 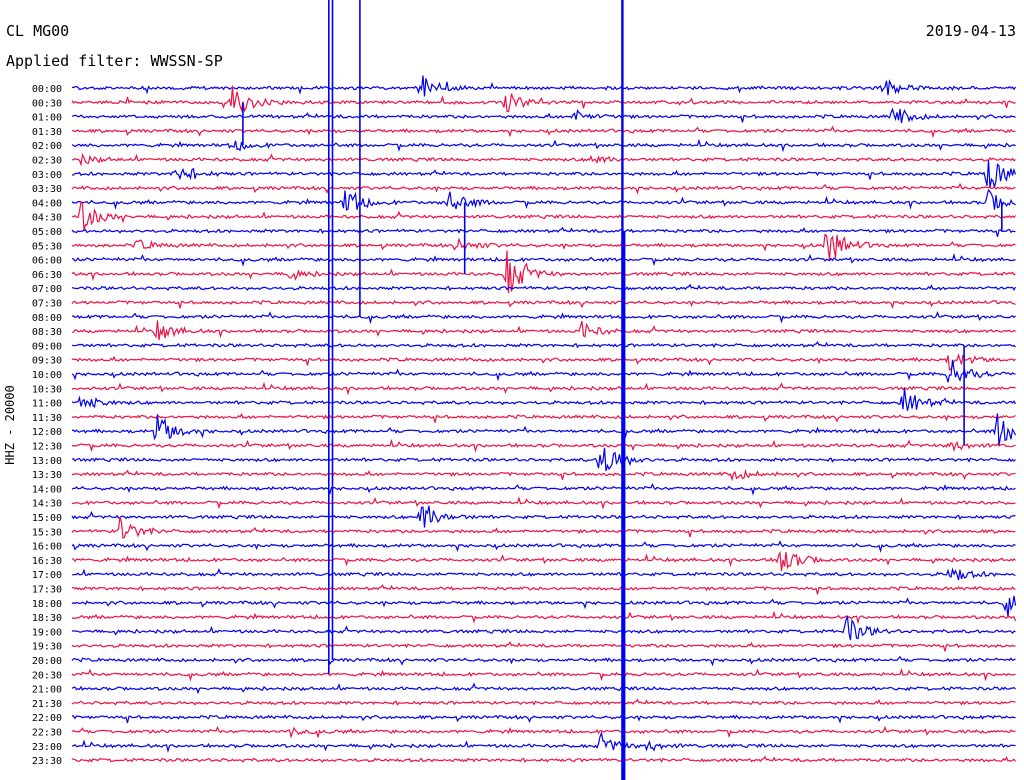 What do you see at coordinates (47, 246) in the screenshot?
I see `row-time-label: 05:30` at bounding box center [47, 246].